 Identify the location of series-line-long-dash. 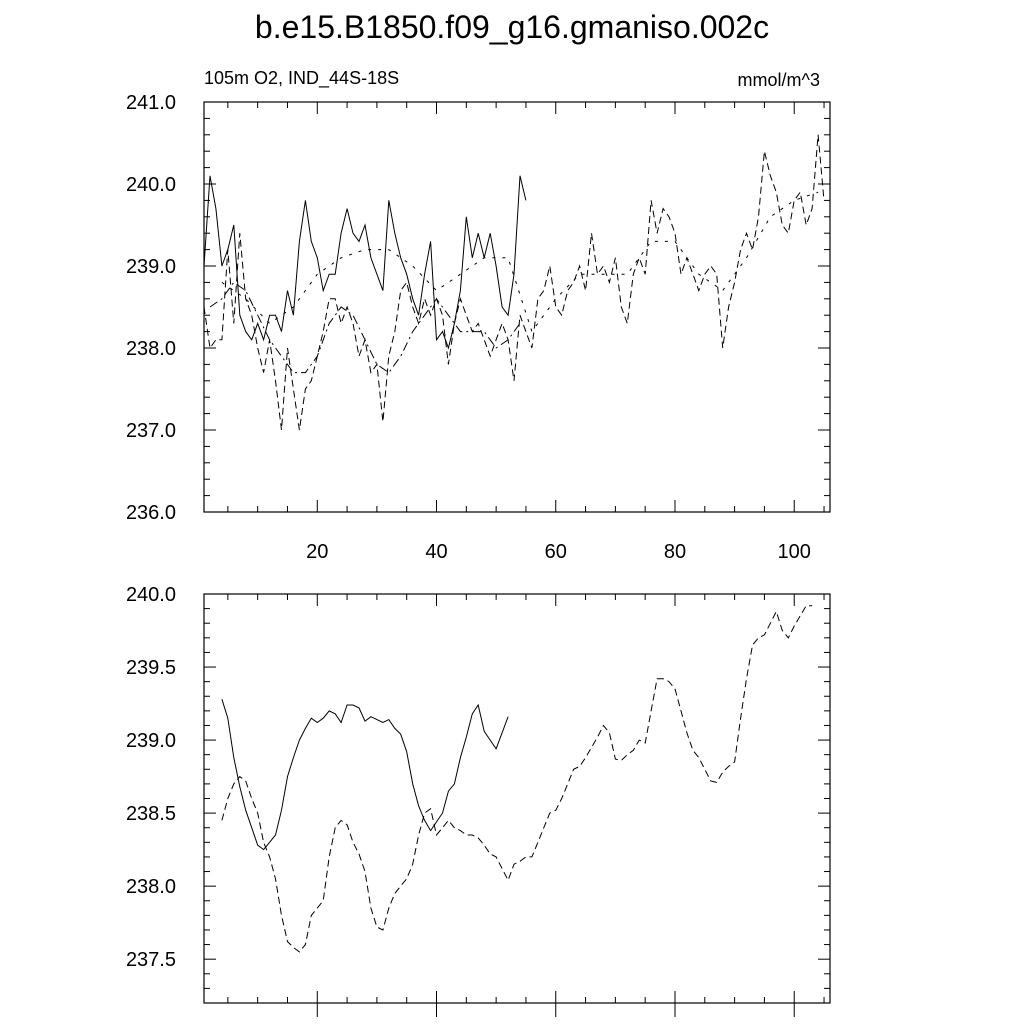
(520, 262).